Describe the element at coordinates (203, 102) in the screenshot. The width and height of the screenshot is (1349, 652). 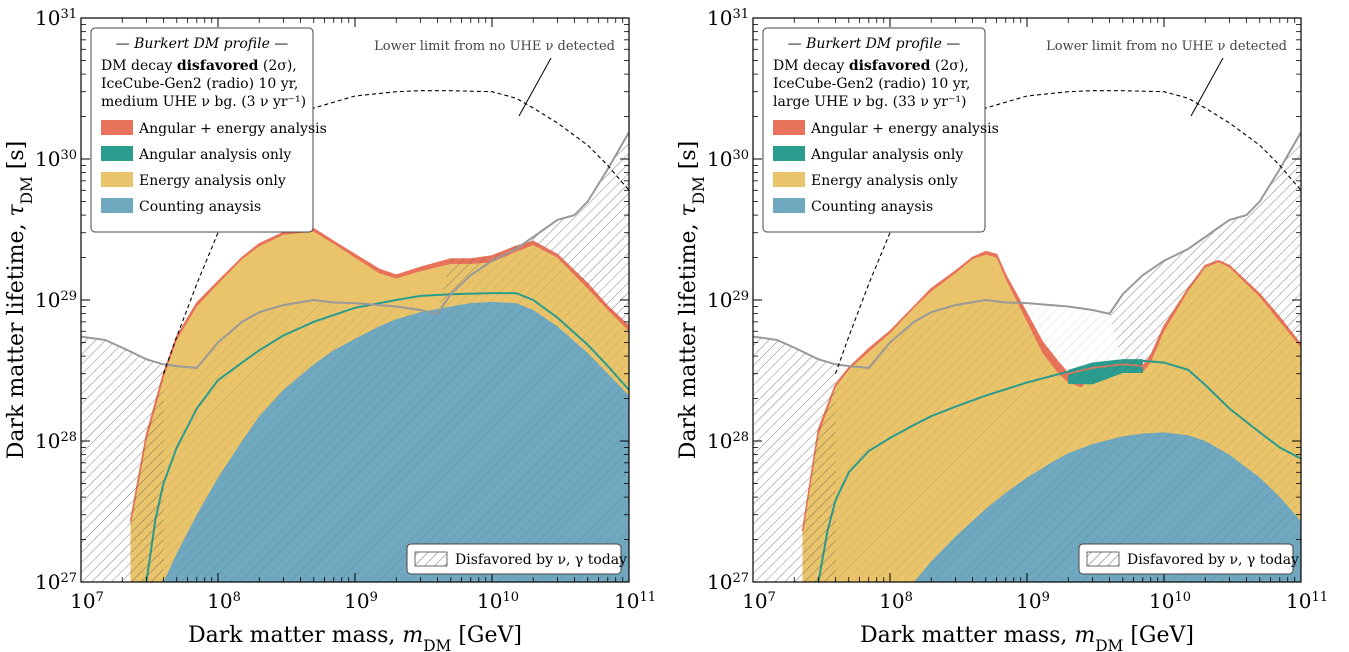
I see `legend-line3: medium UHE ν bg. (3 ν yr⁻¹)` at that location.